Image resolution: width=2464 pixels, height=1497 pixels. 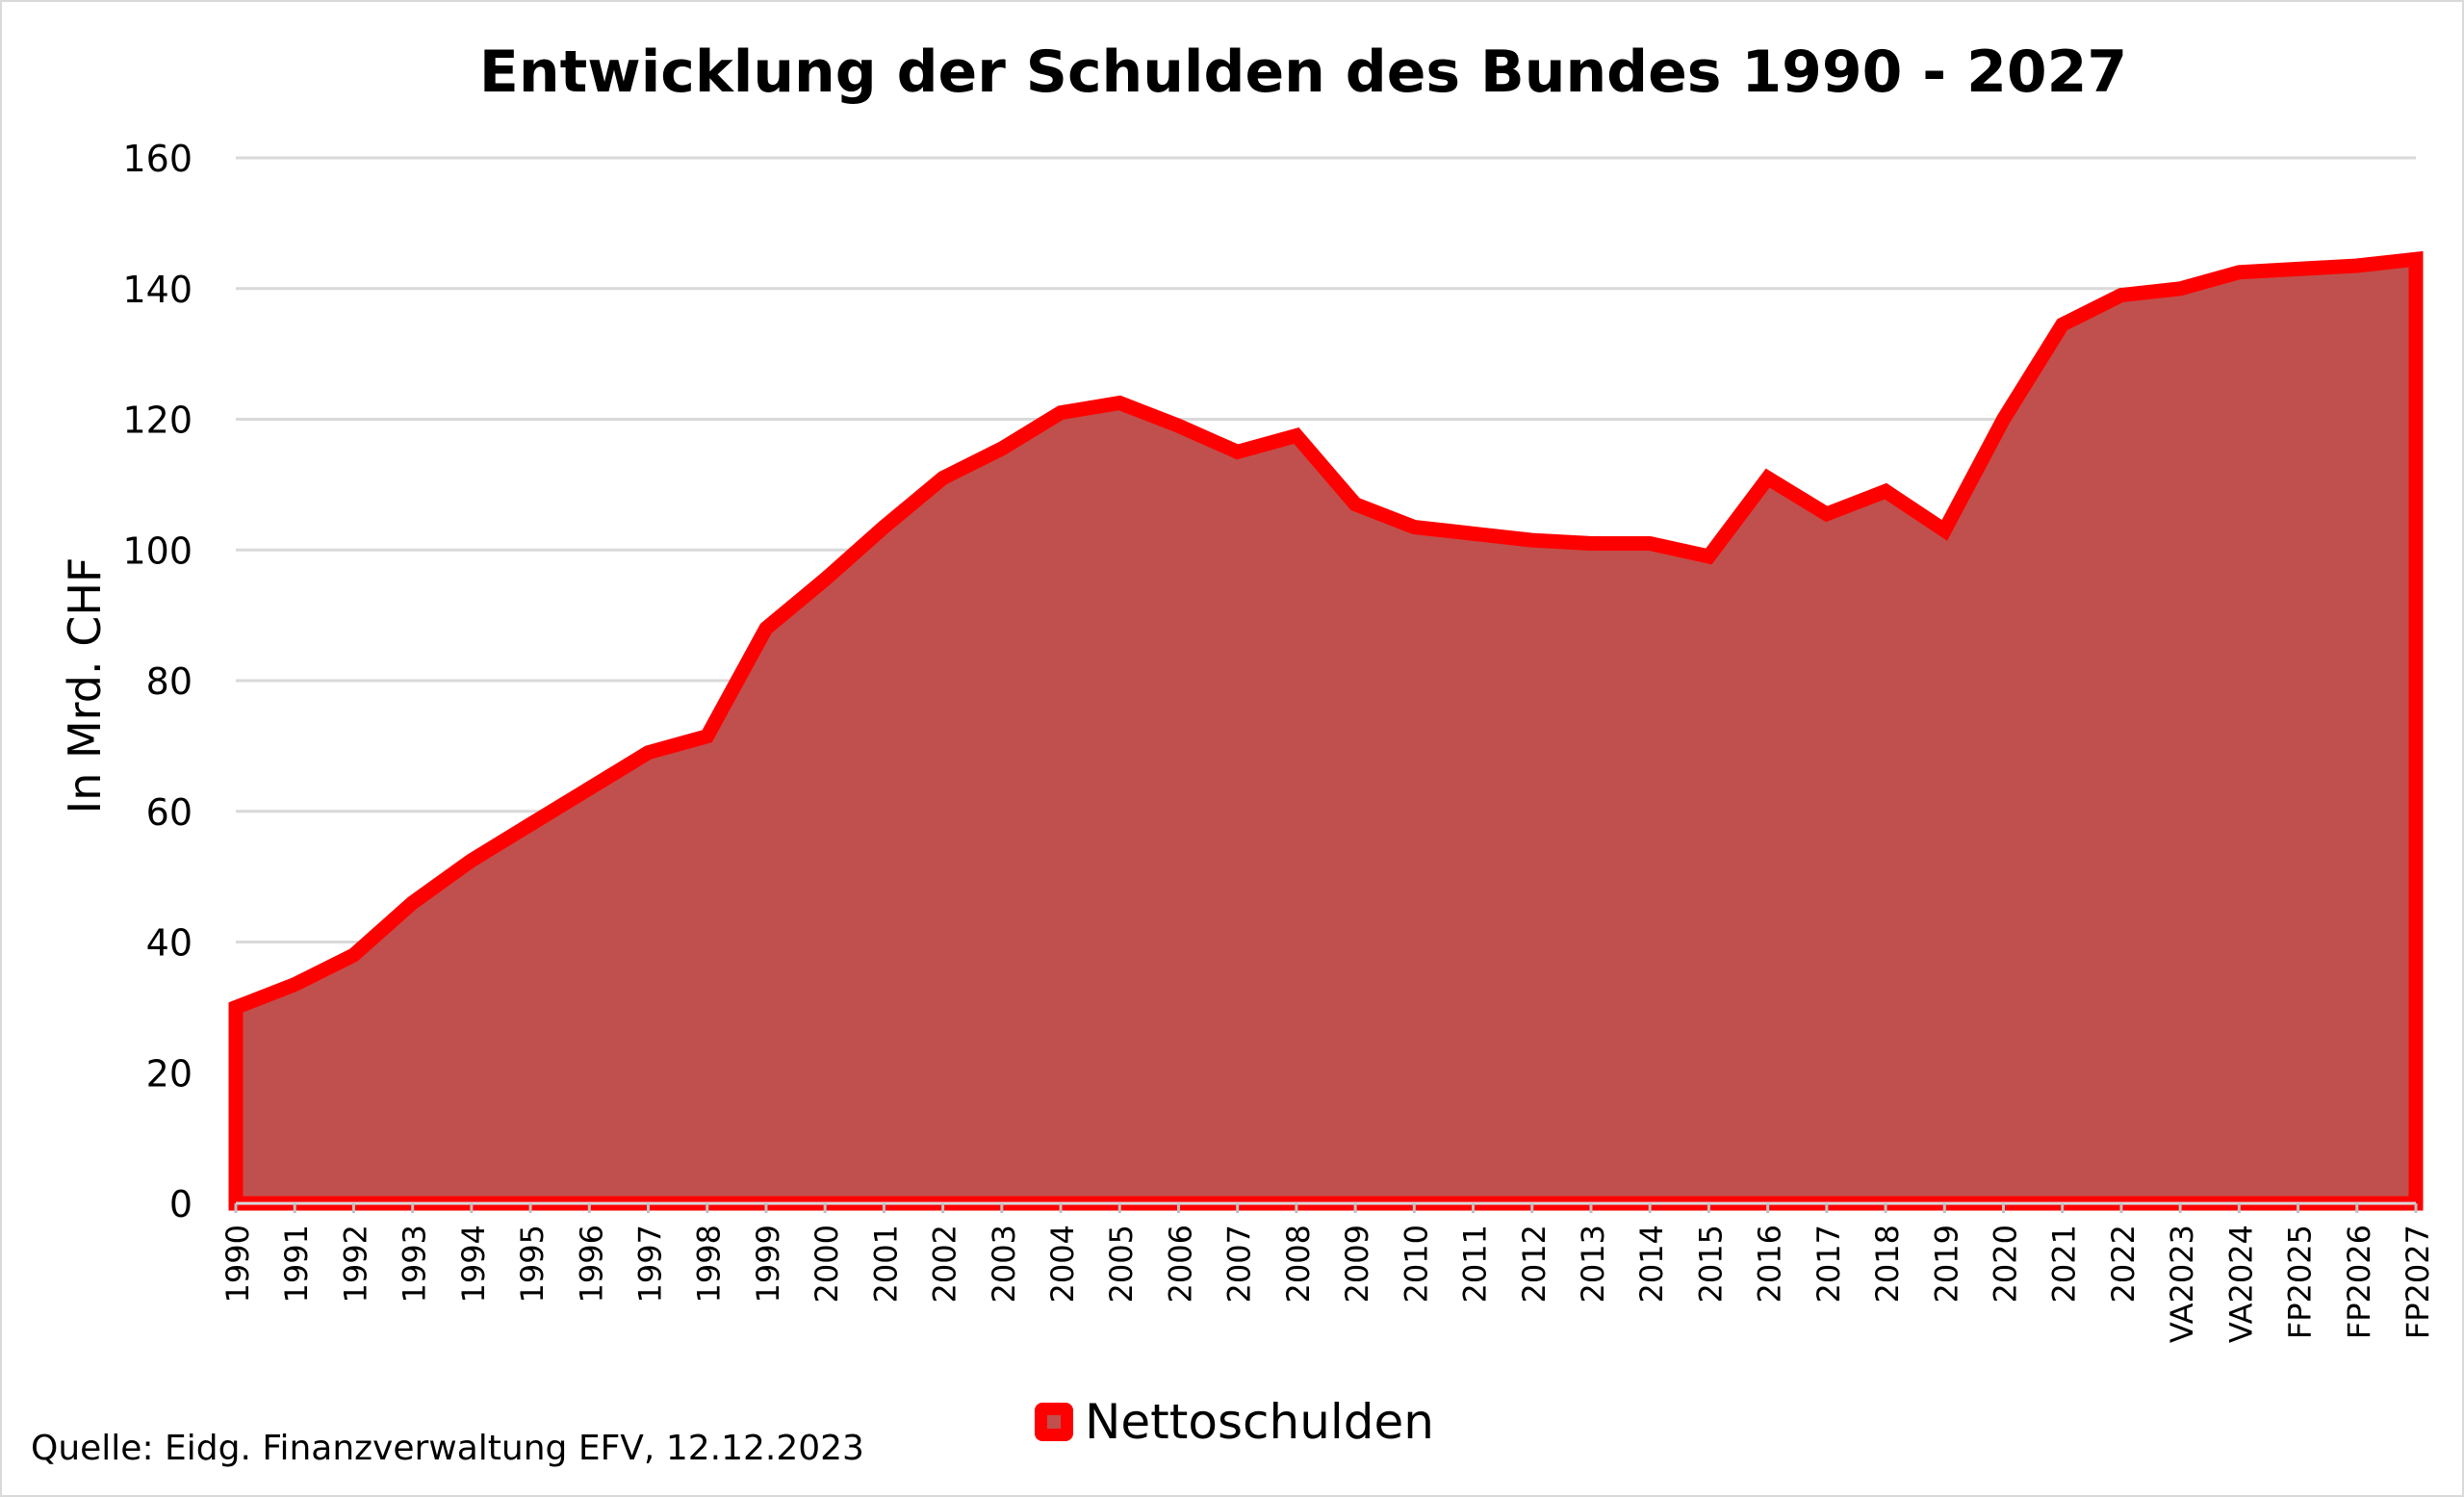 I want to click on y-tick-label: 60, so click(x=169, y=812).